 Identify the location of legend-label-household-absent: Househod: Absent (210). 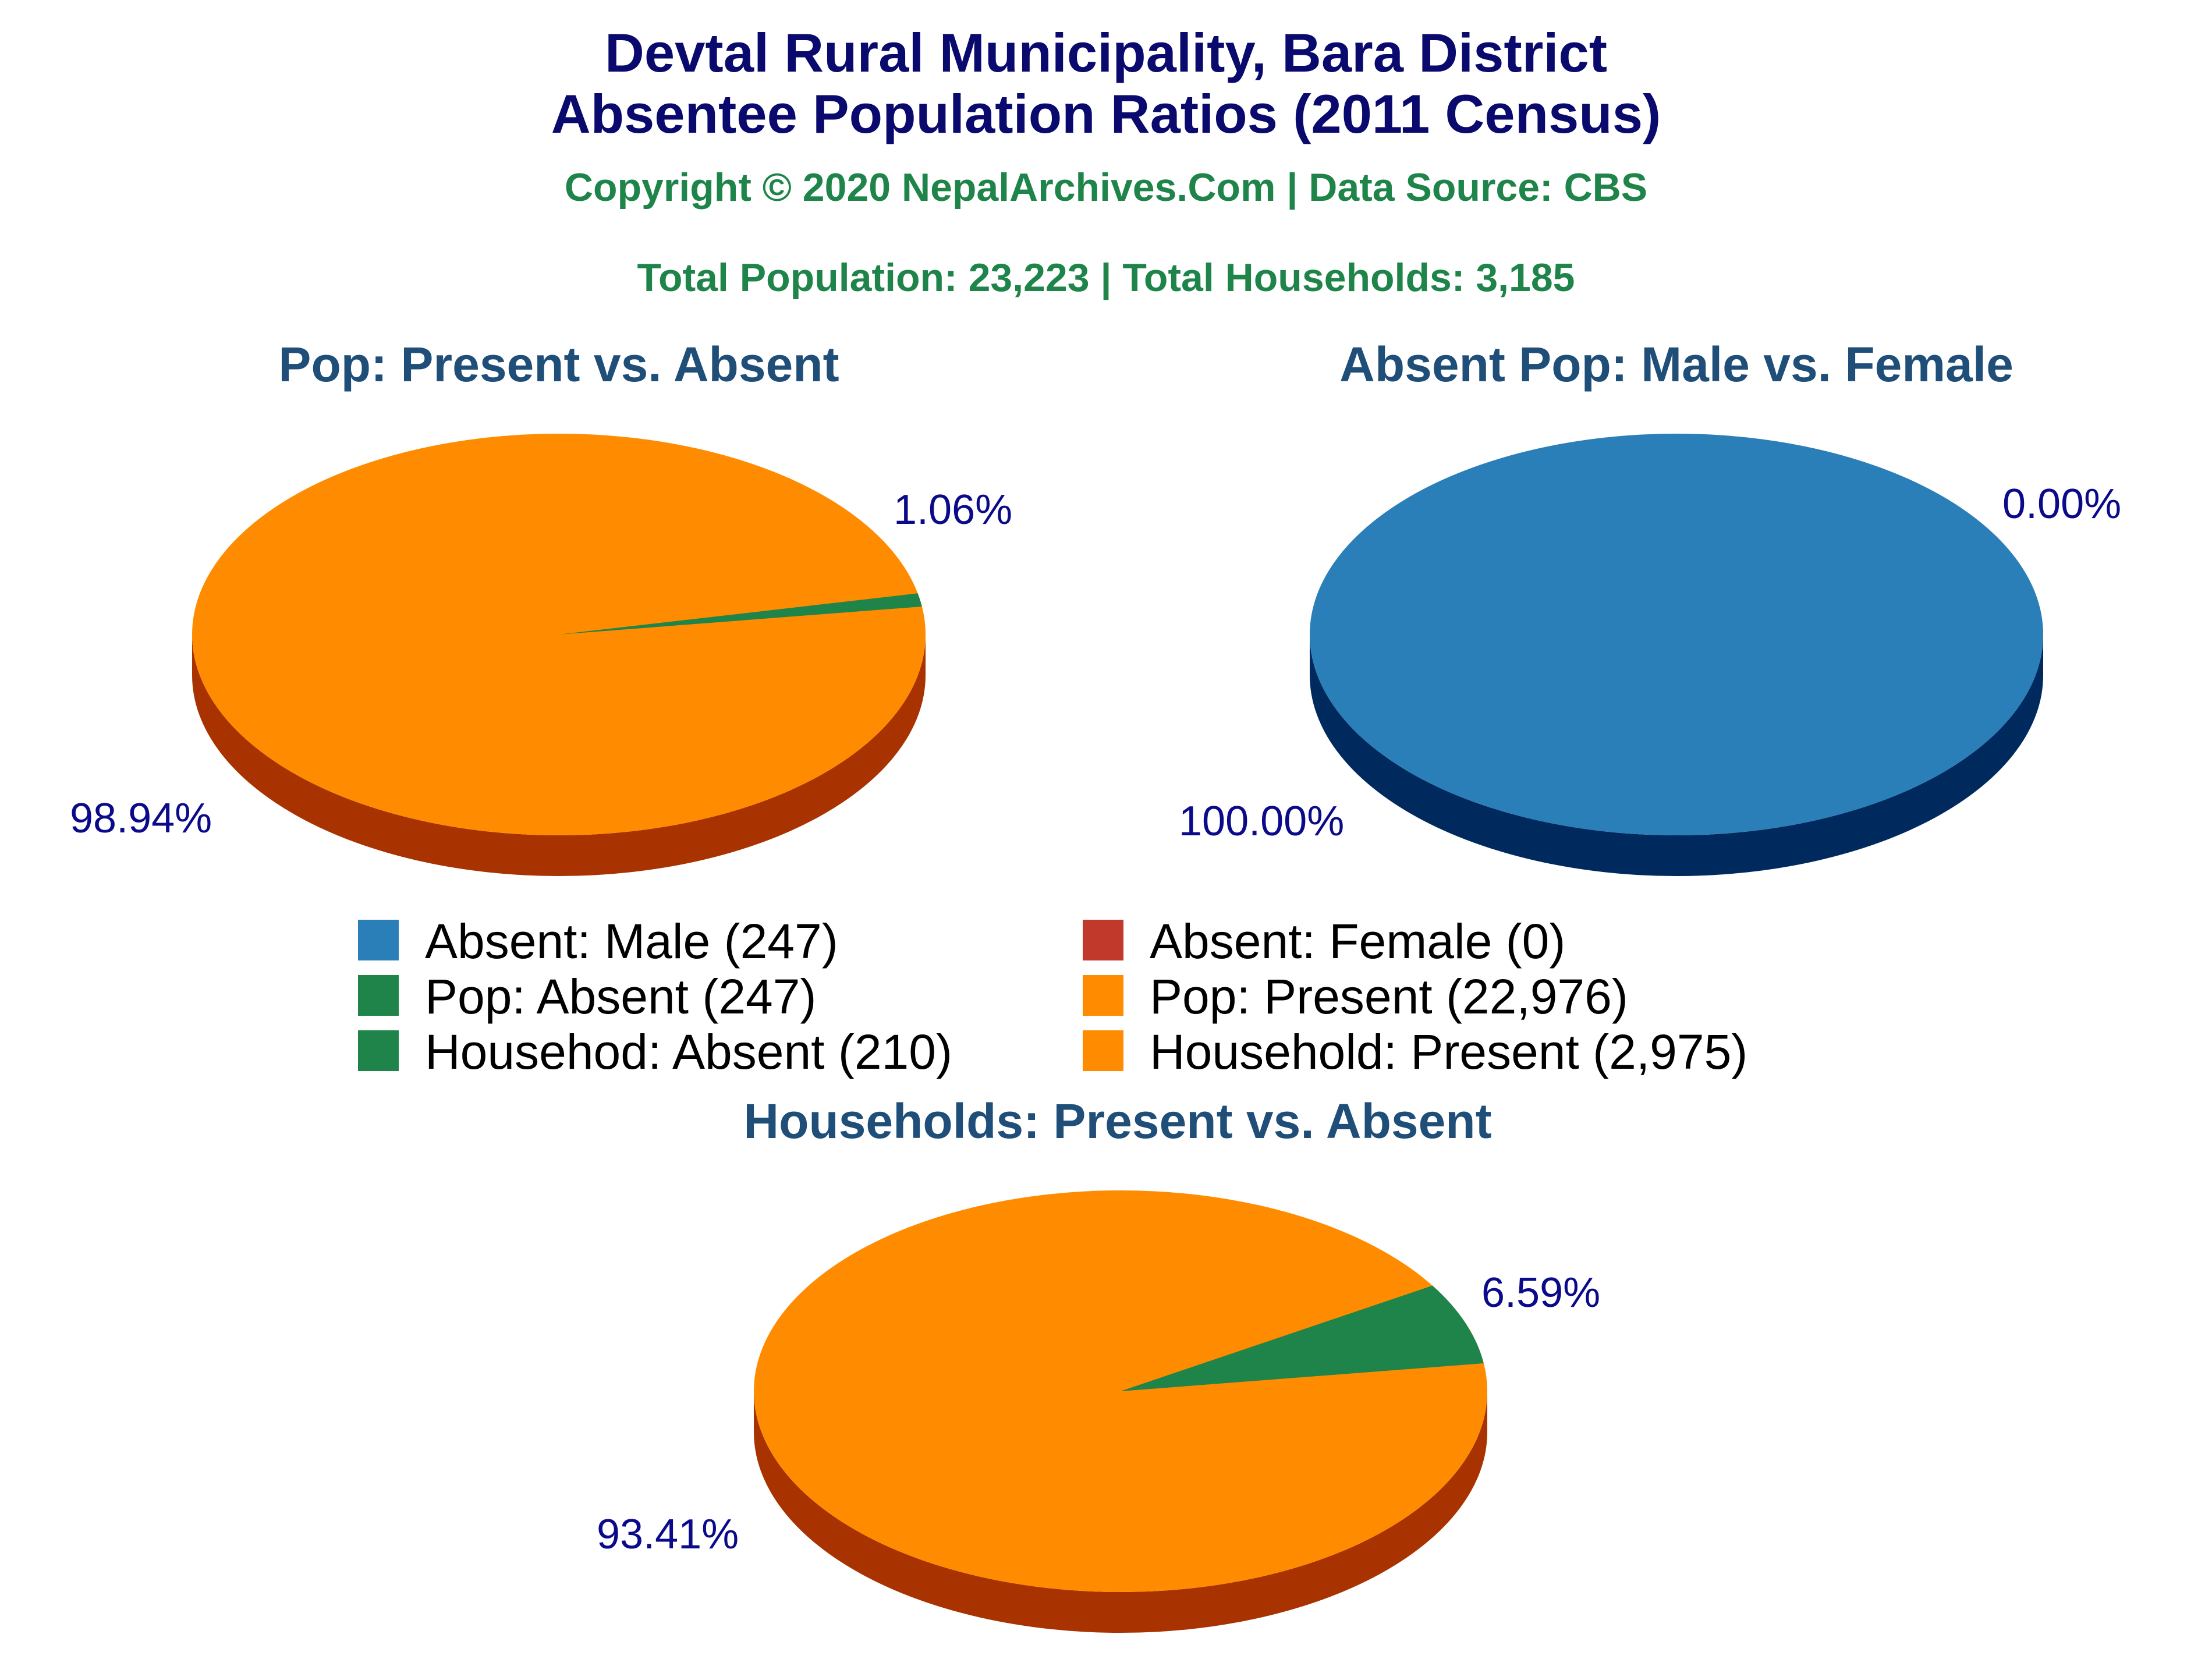
(688, 1052).